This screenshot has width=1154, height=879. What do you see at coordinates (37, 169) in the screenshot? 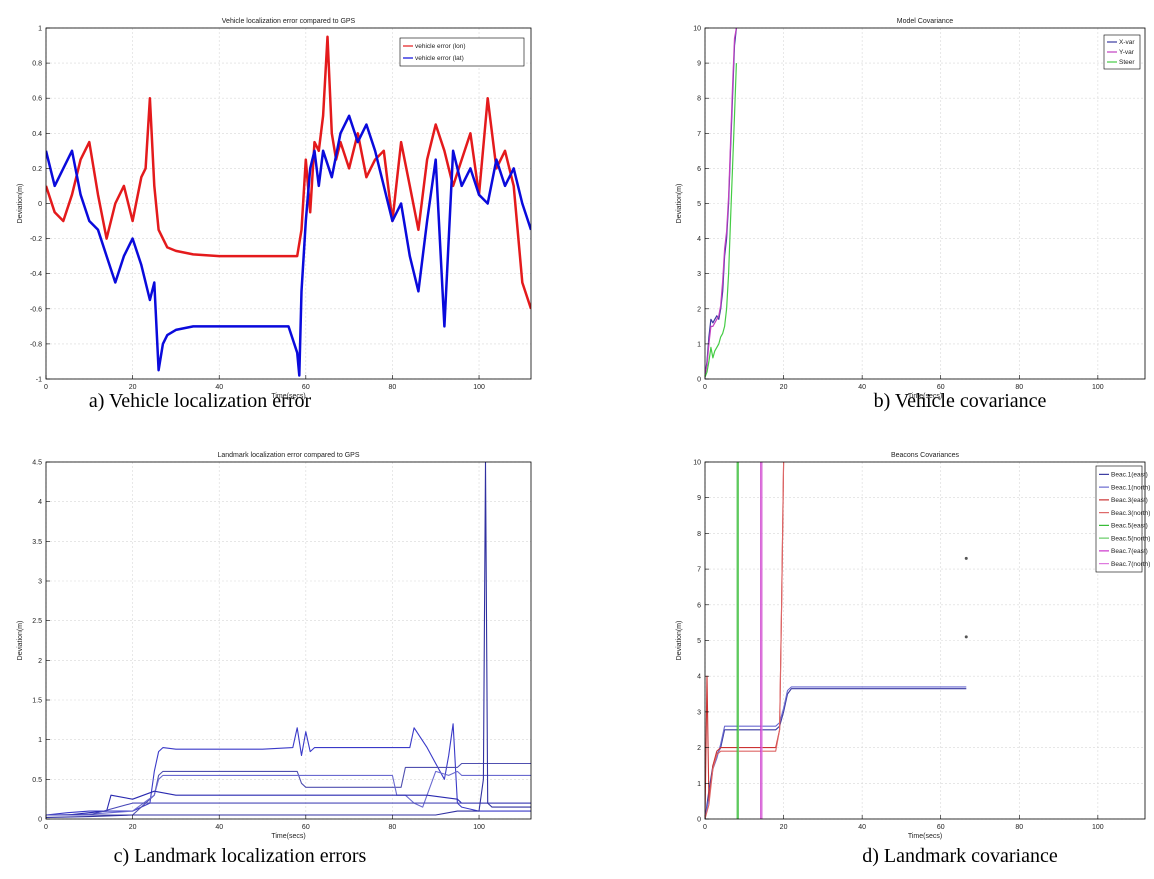
I see `y-tick-label: 0.2` at bounding box center [37, 169].